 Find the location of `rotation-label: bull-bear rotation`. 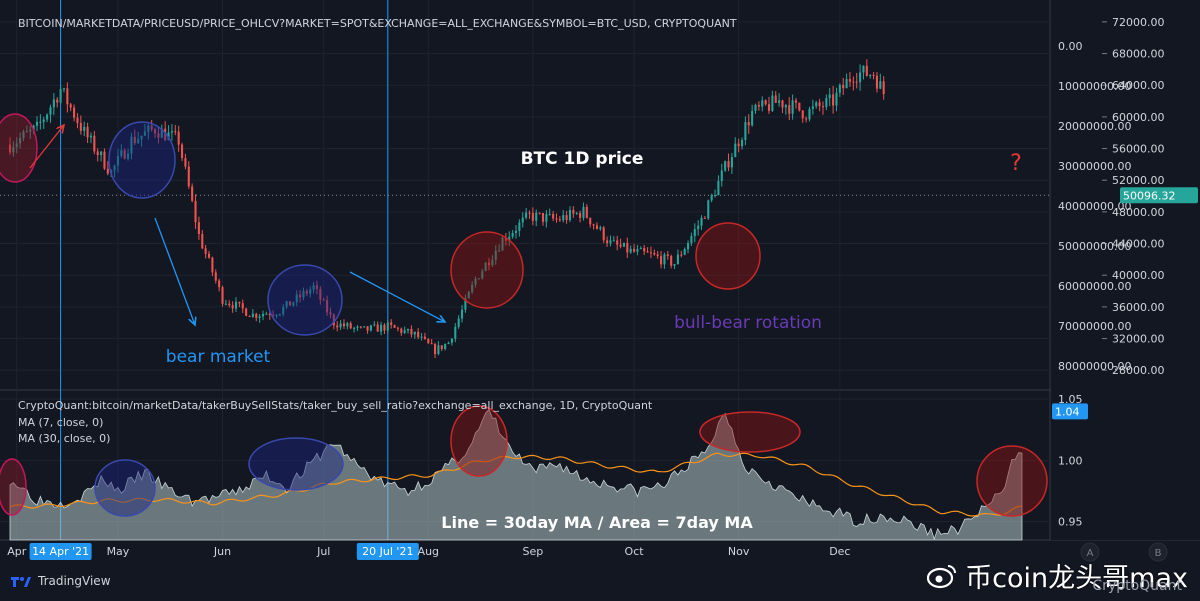

rotation-label: bull-bear rotation is located at coordinates (748, 323).